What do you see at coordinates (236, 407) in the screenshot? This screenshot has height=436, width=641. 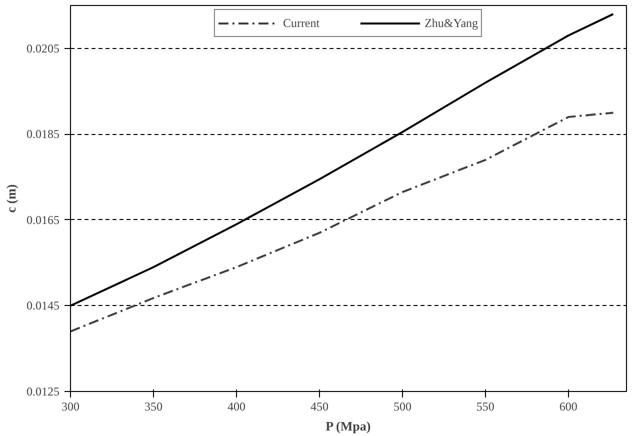 I see `x-tick-label: 400` at bounding box center [236, 407].